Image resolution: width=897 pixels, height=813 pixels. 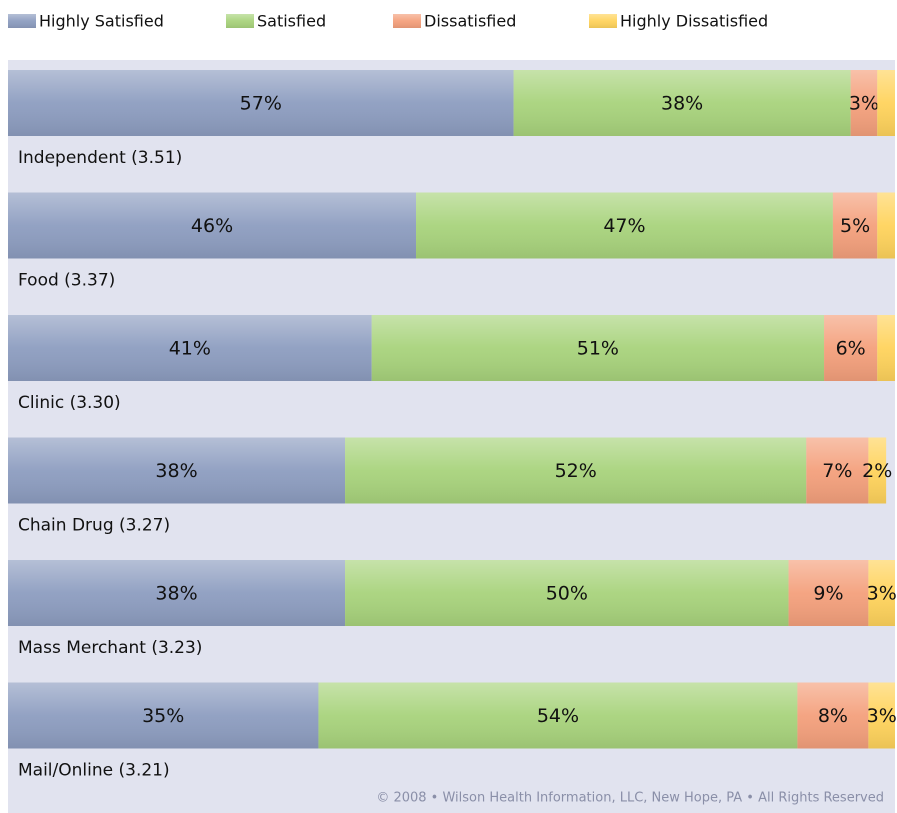 What do you see at coordinates (694, 21) in the screenshot?
I see `legend-label: Highly Dissatisfied` at bounding box center [694, 21].